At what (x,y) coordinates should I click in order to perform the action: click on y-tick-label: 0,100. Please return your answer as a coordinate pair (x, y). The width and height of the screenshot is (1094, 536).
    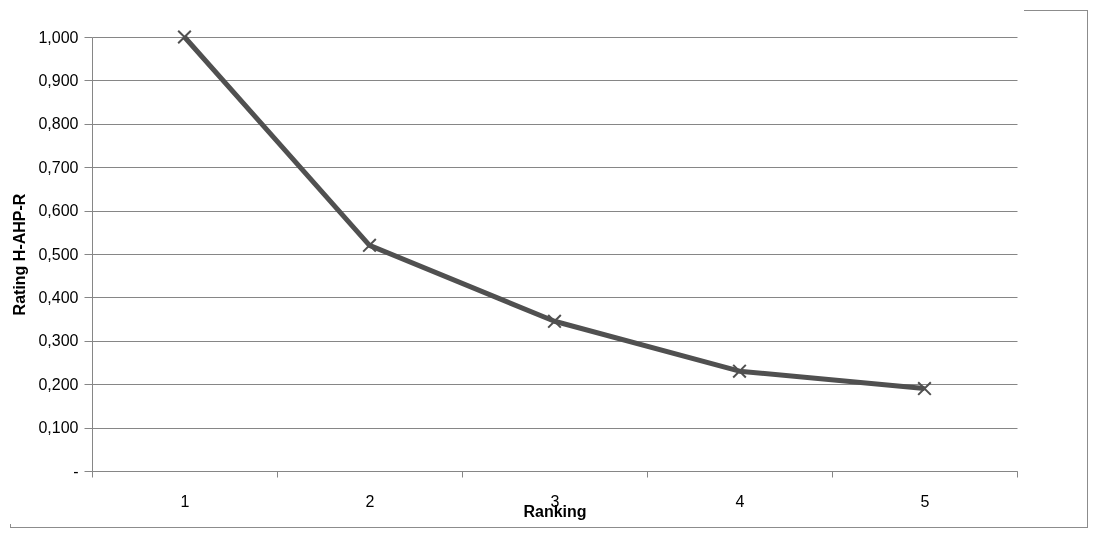
    Looking at the image, I should click on (58, 428).